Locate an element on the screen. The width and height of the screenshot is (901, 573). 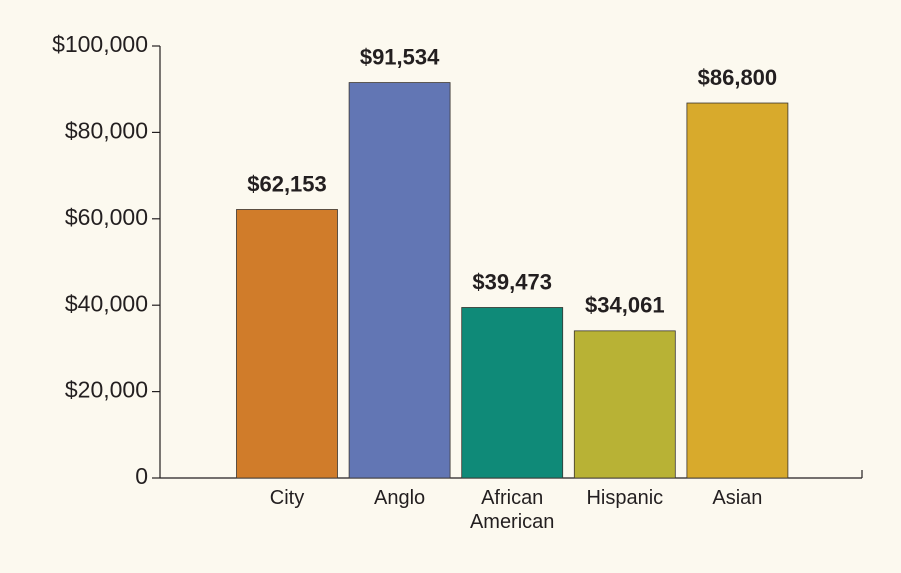
value-label: $39,473 is located at coordinates (512, 281).